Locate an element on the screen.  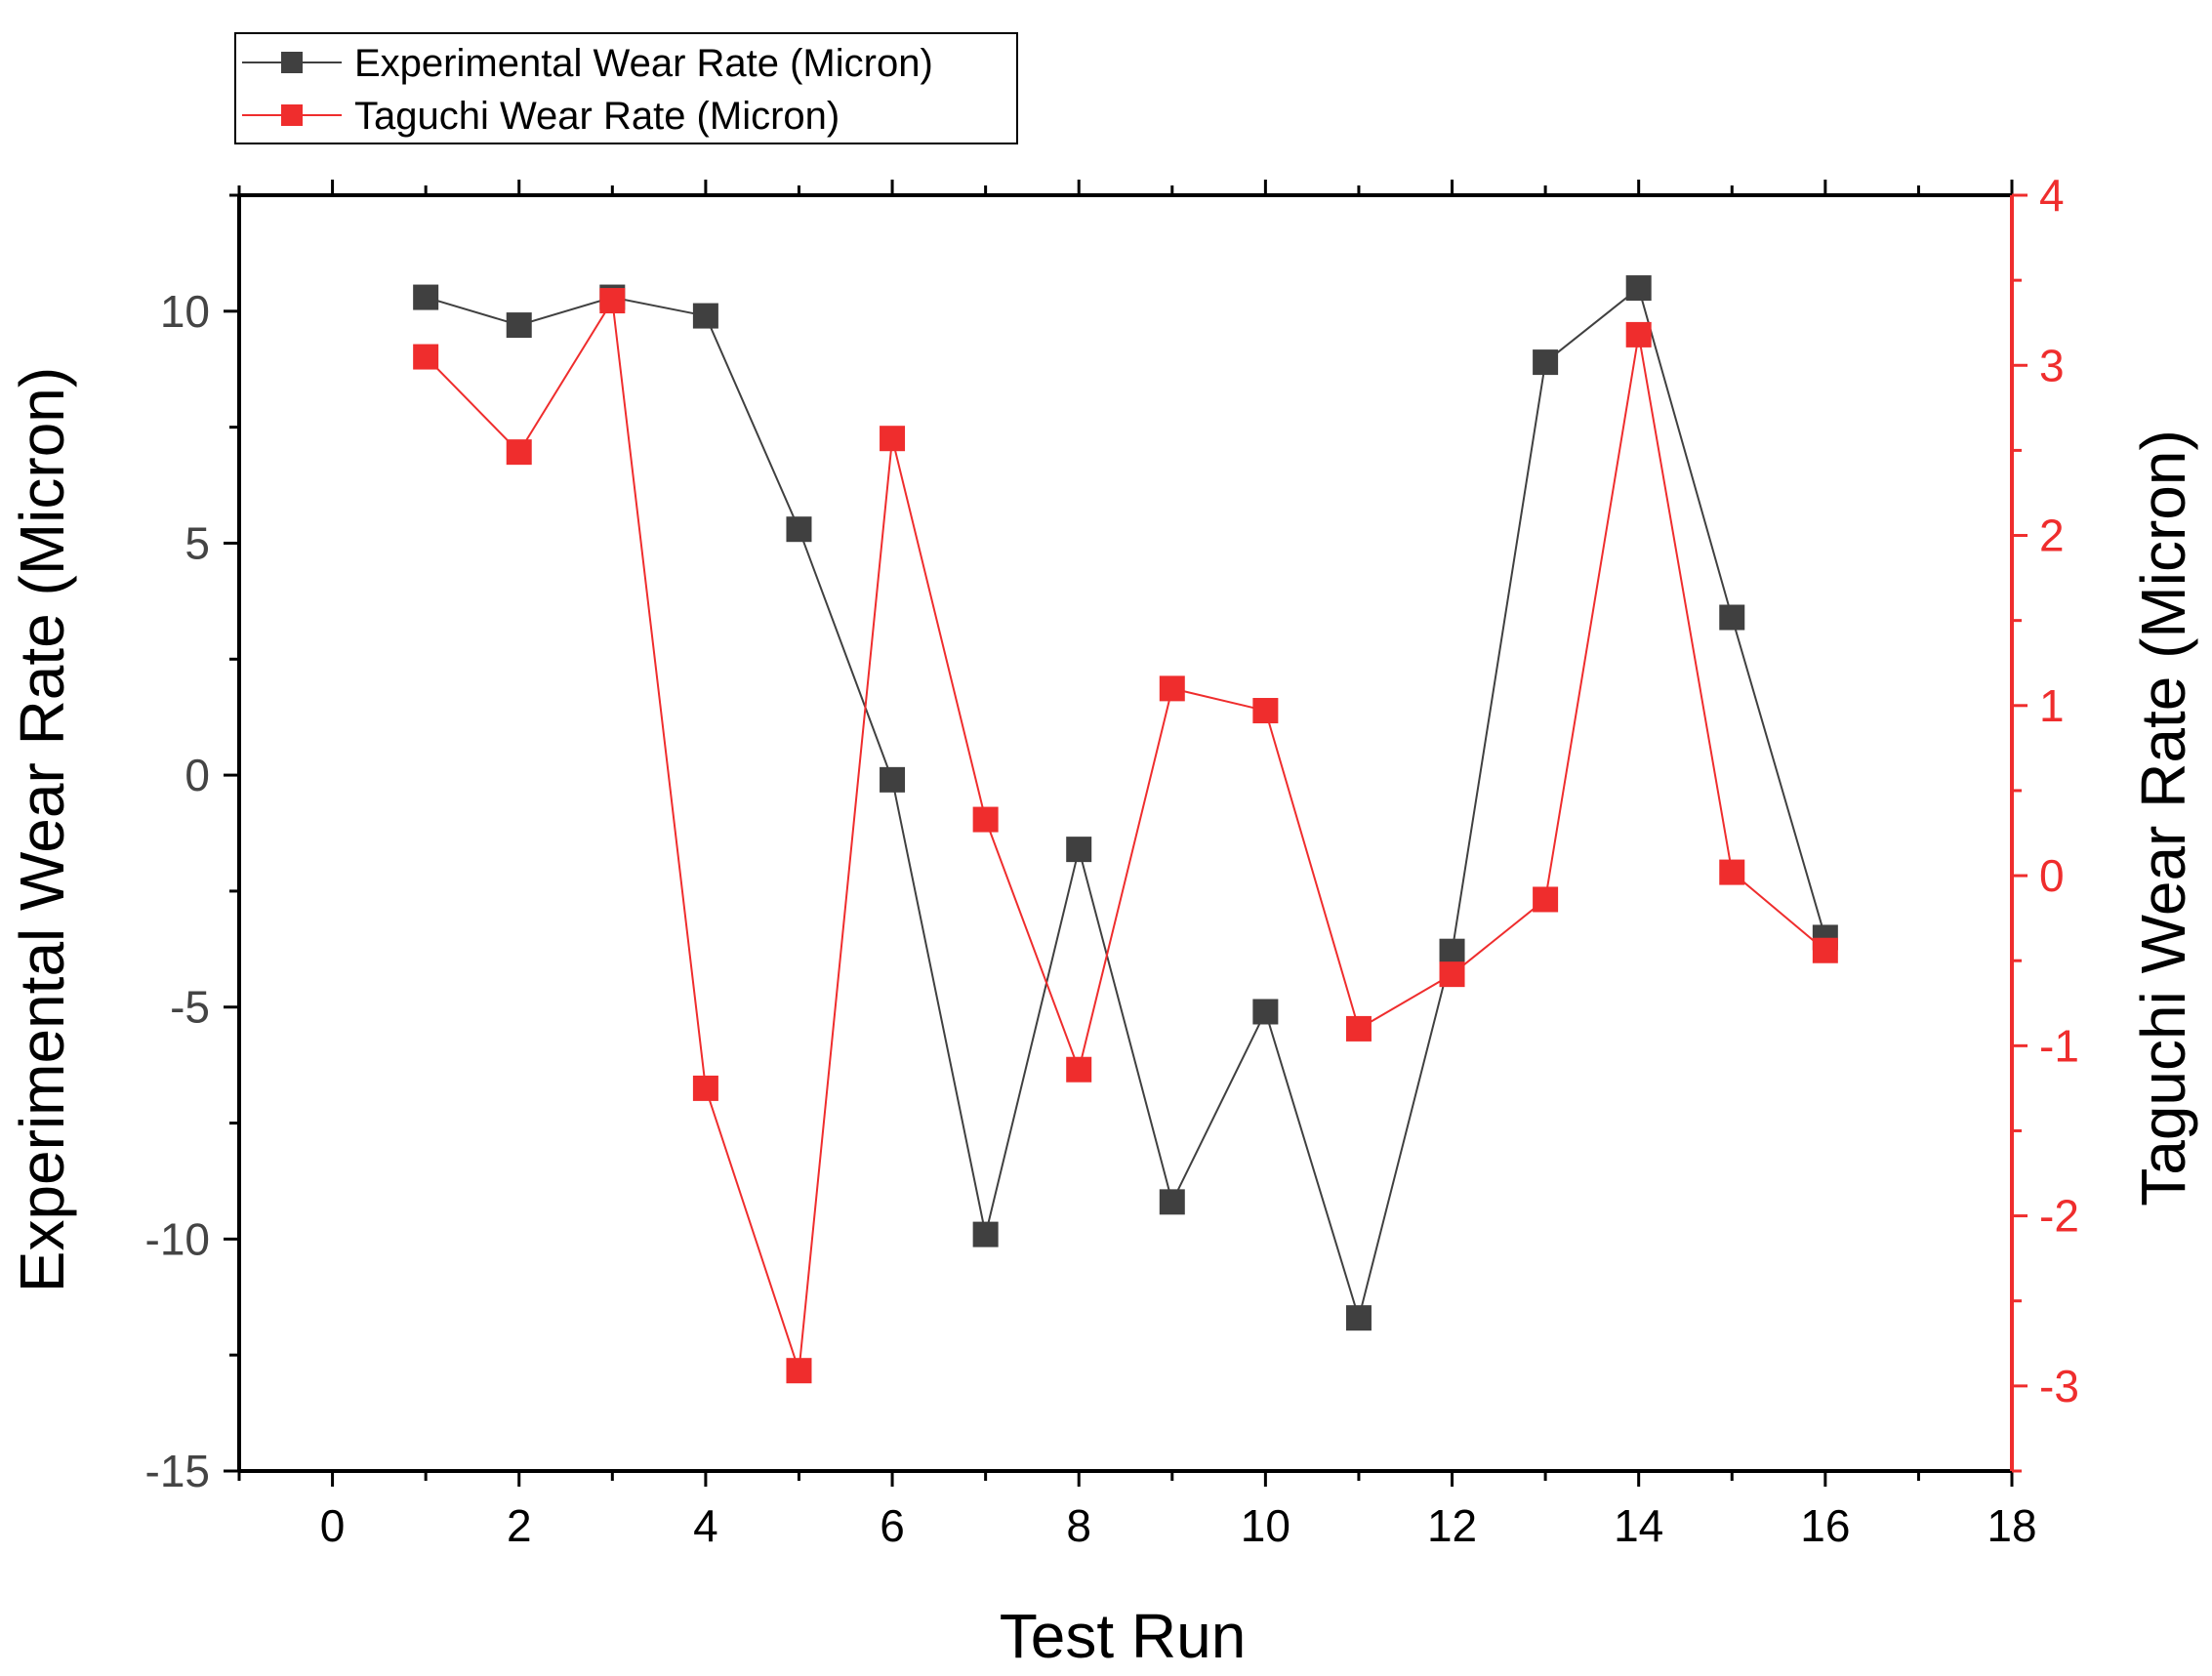
y-axis-right: -3 -2 -1 0 1 2 3 4 is located at coordinates (2045, 821).